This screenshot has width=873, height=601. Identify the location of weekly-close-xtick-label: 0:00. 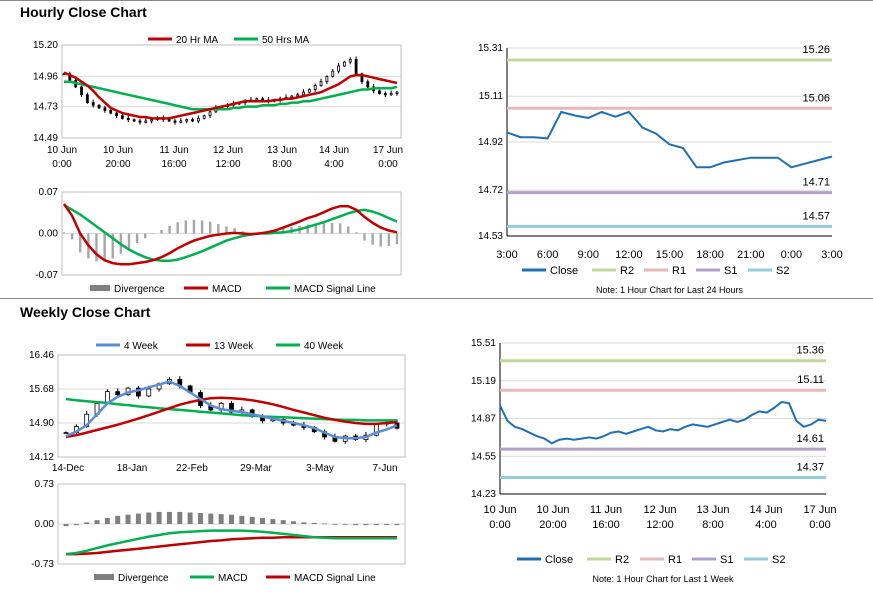
(499, 525).